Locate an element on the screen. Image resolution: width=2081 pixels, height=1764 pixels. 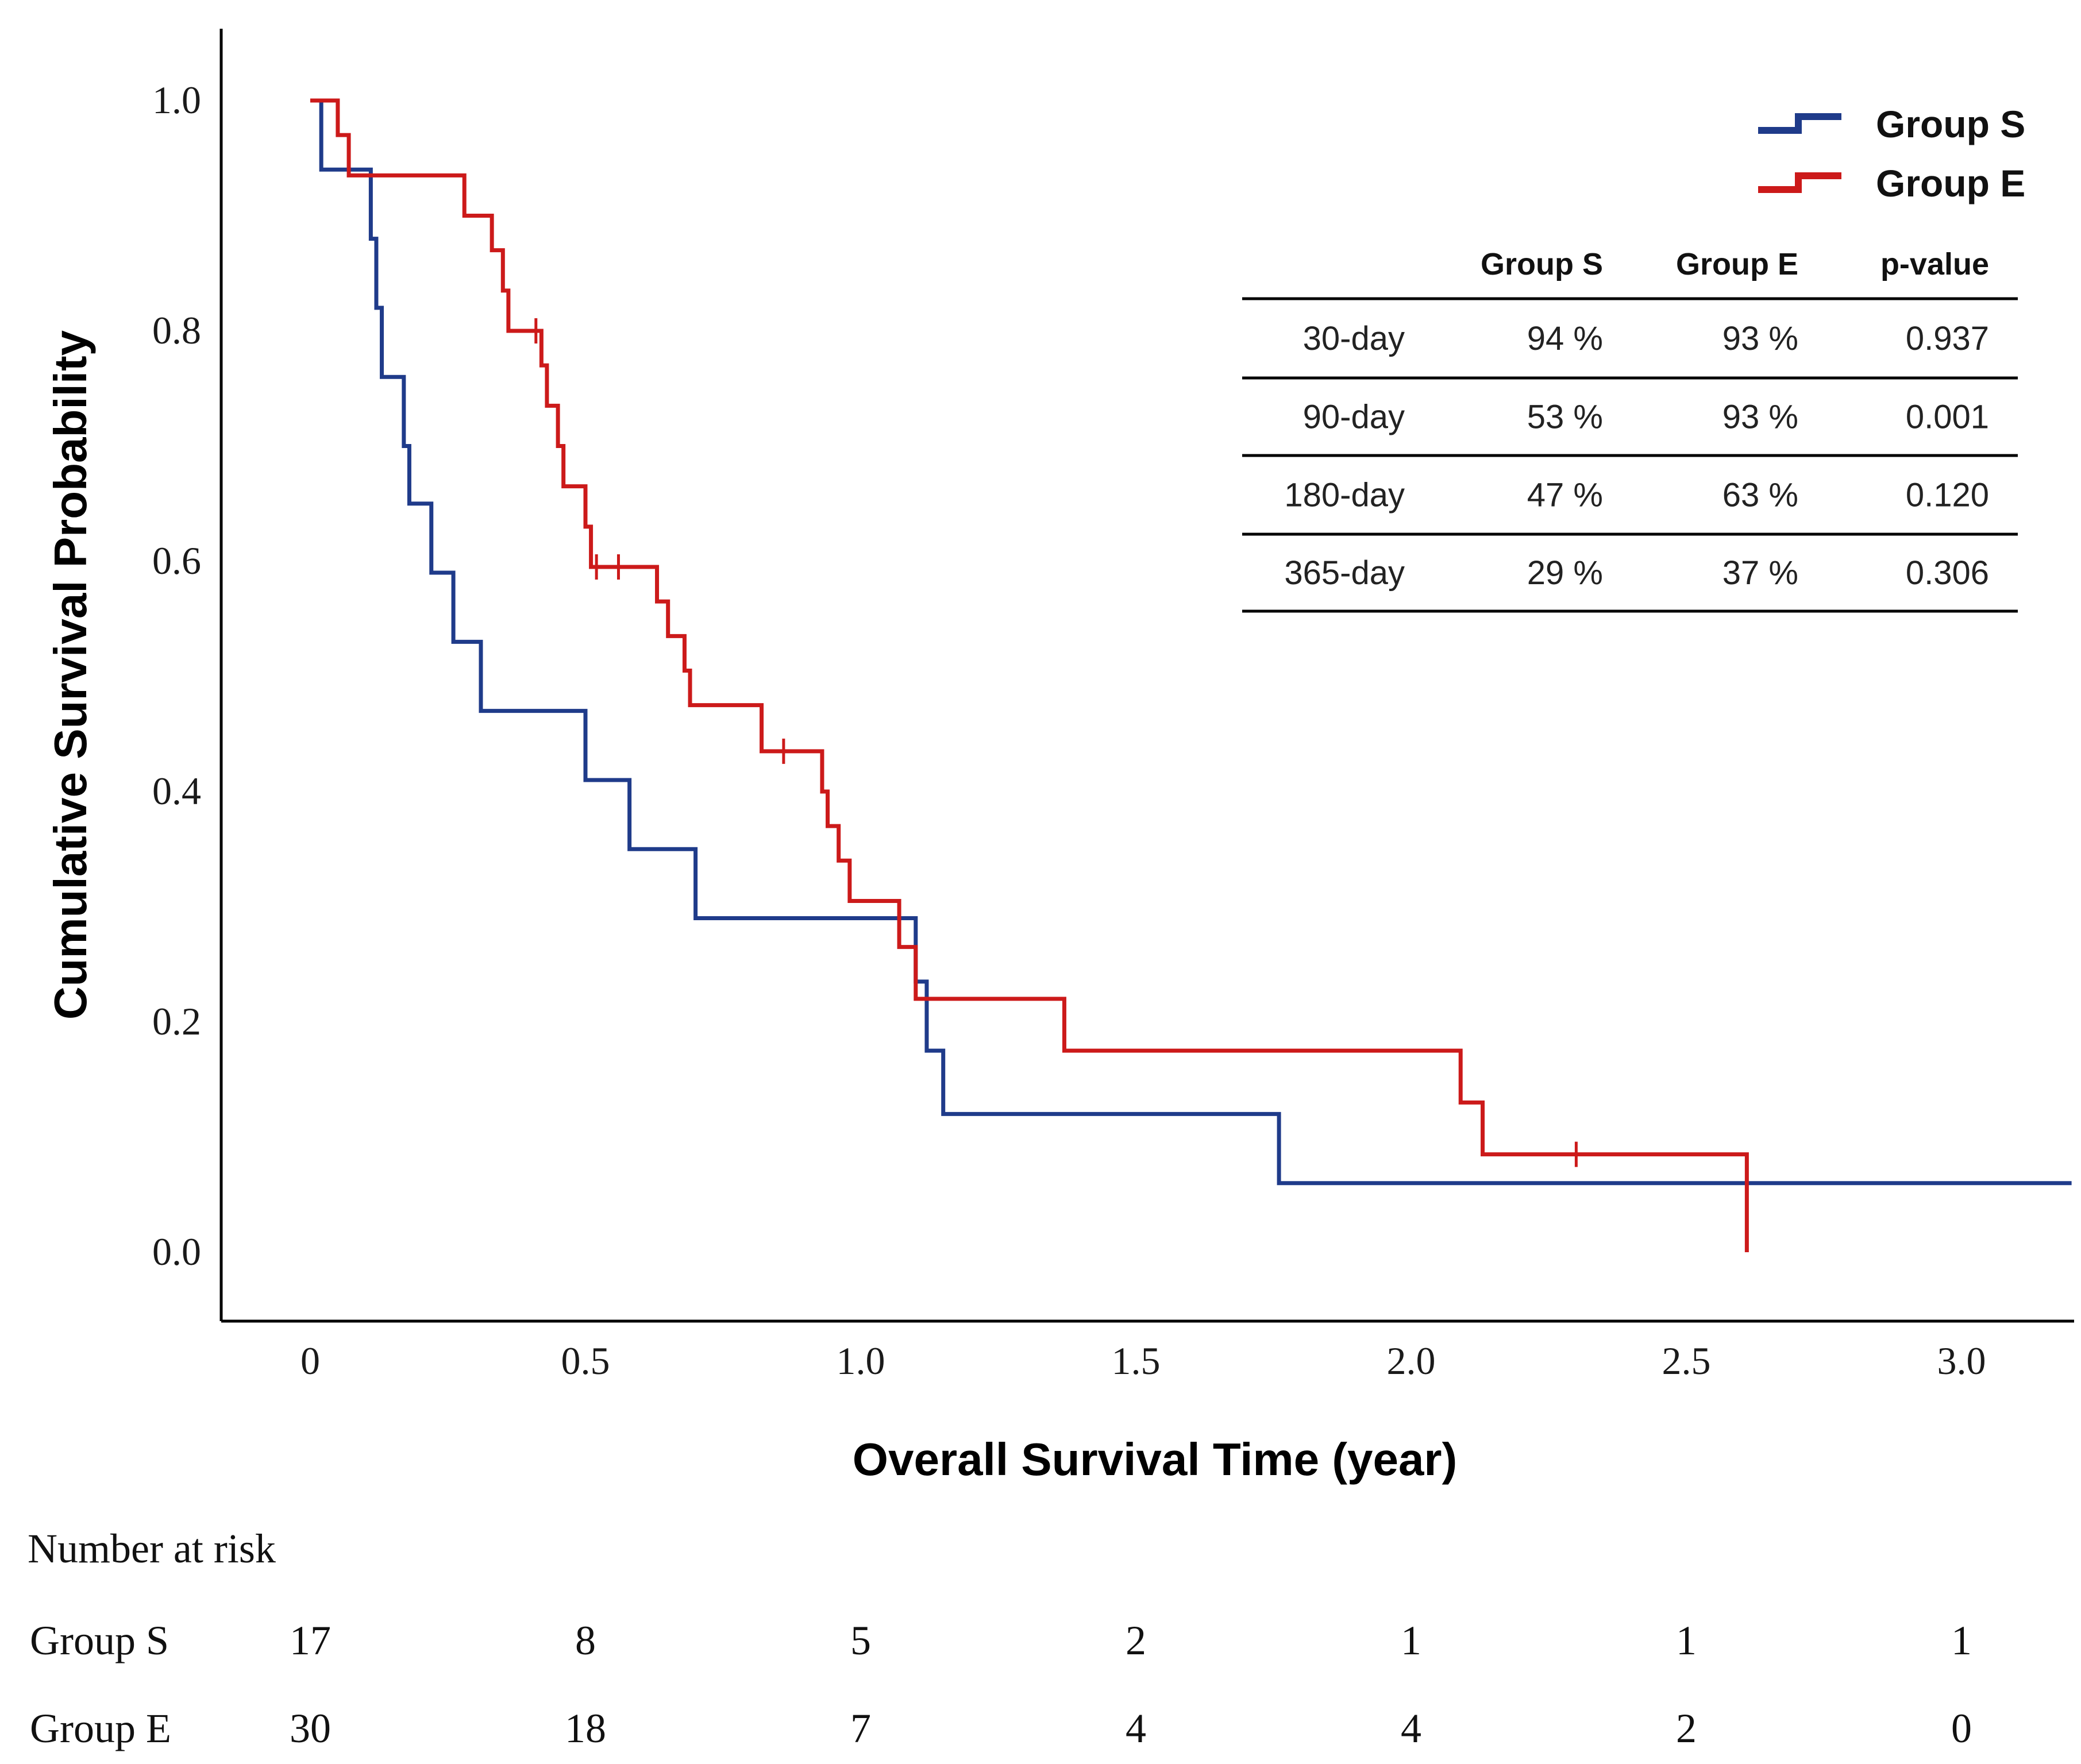
x-tick-label: 2.5 is located at coordinates (1687, 1361).